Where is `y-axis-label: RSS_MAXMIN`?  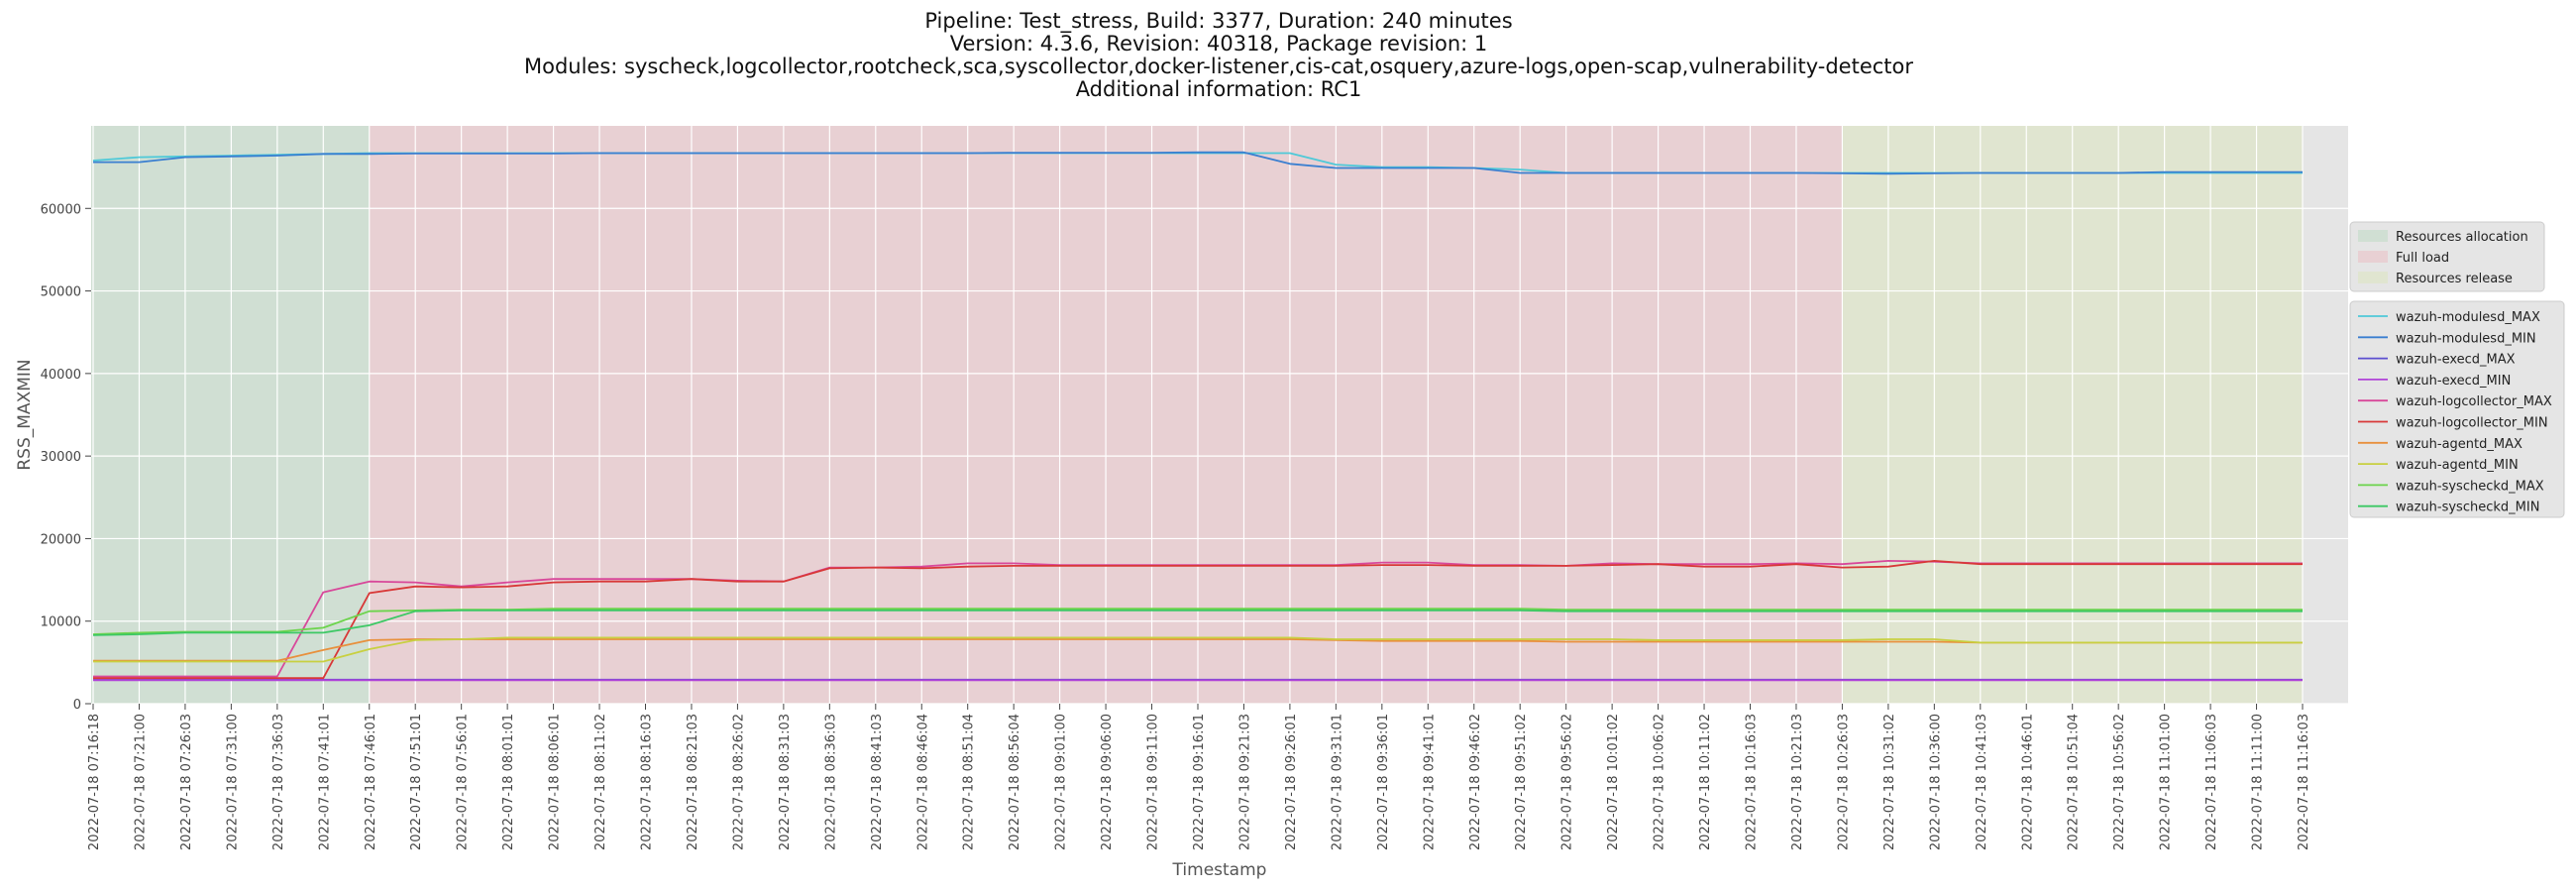 y-axis-label: RSS_MAXMIN is located at coordinates (25, 415).